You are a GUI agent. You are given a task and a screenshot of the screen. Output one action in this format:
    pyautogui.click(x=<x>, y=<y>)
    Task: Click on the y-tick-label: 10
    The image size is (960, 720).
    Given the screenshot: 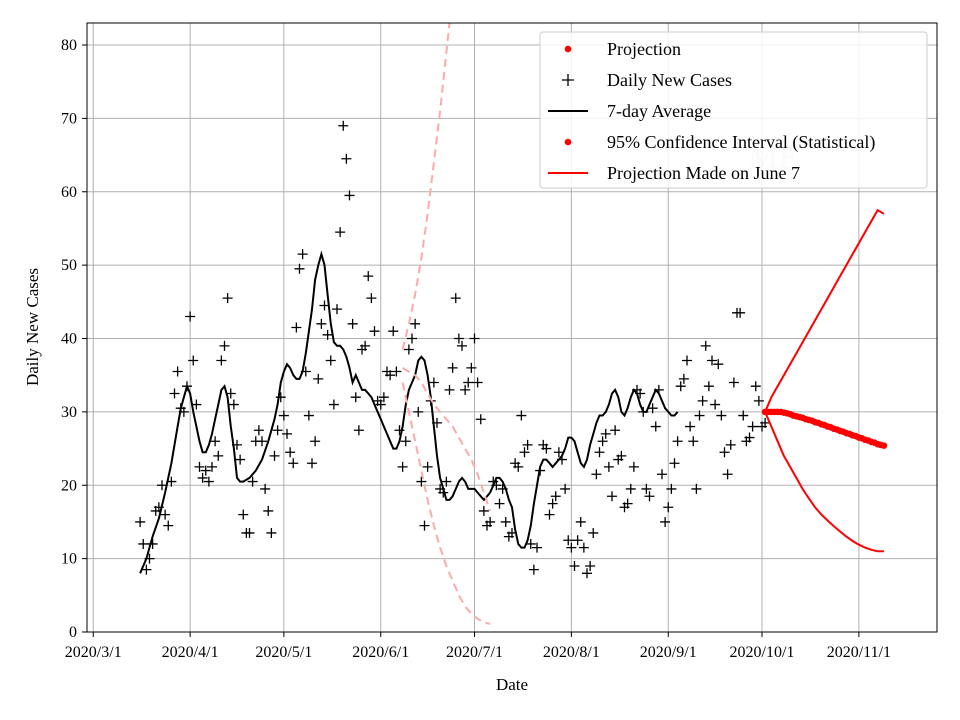 What is the action you would take?
    pyautogui.click(x=69, y=559)
    